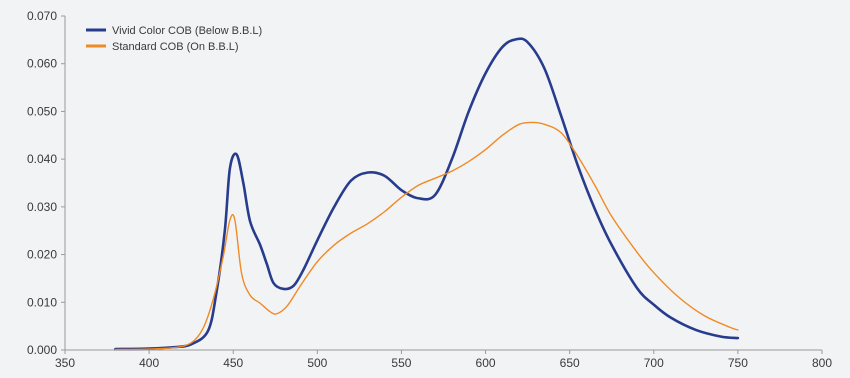 This screenshot has width=850, height=378. Describe the element at coordinates (42, 64) in the screenshot. I see `y-tick-label: 0.060` at that location.